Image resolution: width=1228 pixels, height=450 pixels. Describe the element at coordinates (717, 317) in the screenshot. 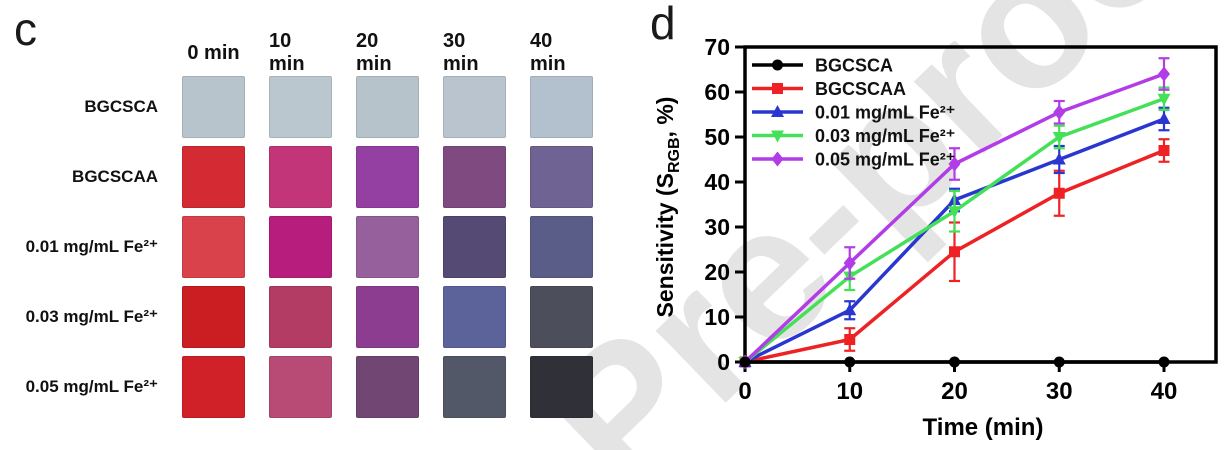

I see `y-tick-label: 10` at that location.